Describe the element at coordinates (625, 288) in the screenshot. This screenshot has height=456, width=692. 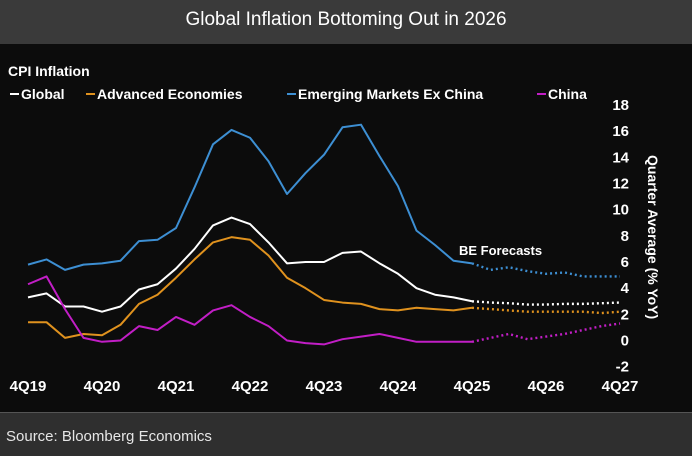
I see `y-tick-label: 4` at that location.